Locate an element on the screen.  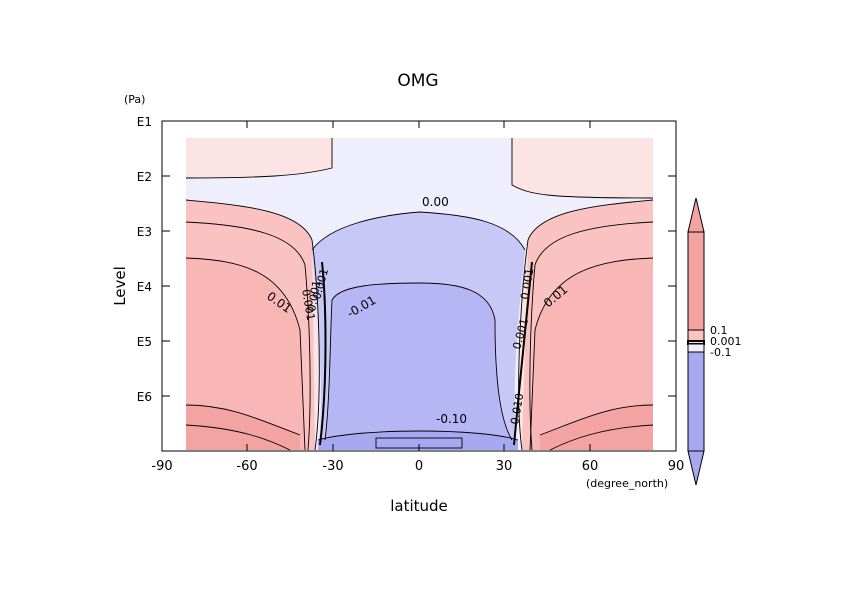
y-tick-label: E1 is located at coordinates (144, 122).